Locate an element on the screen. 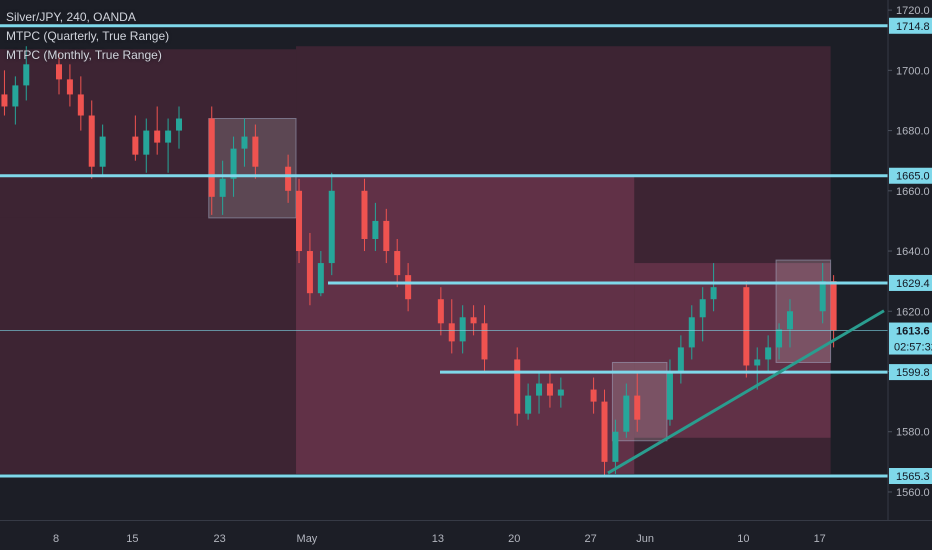  indicator-quarterly: MTPC (Quarterly, True Range) is located at coordinates (88, 36).